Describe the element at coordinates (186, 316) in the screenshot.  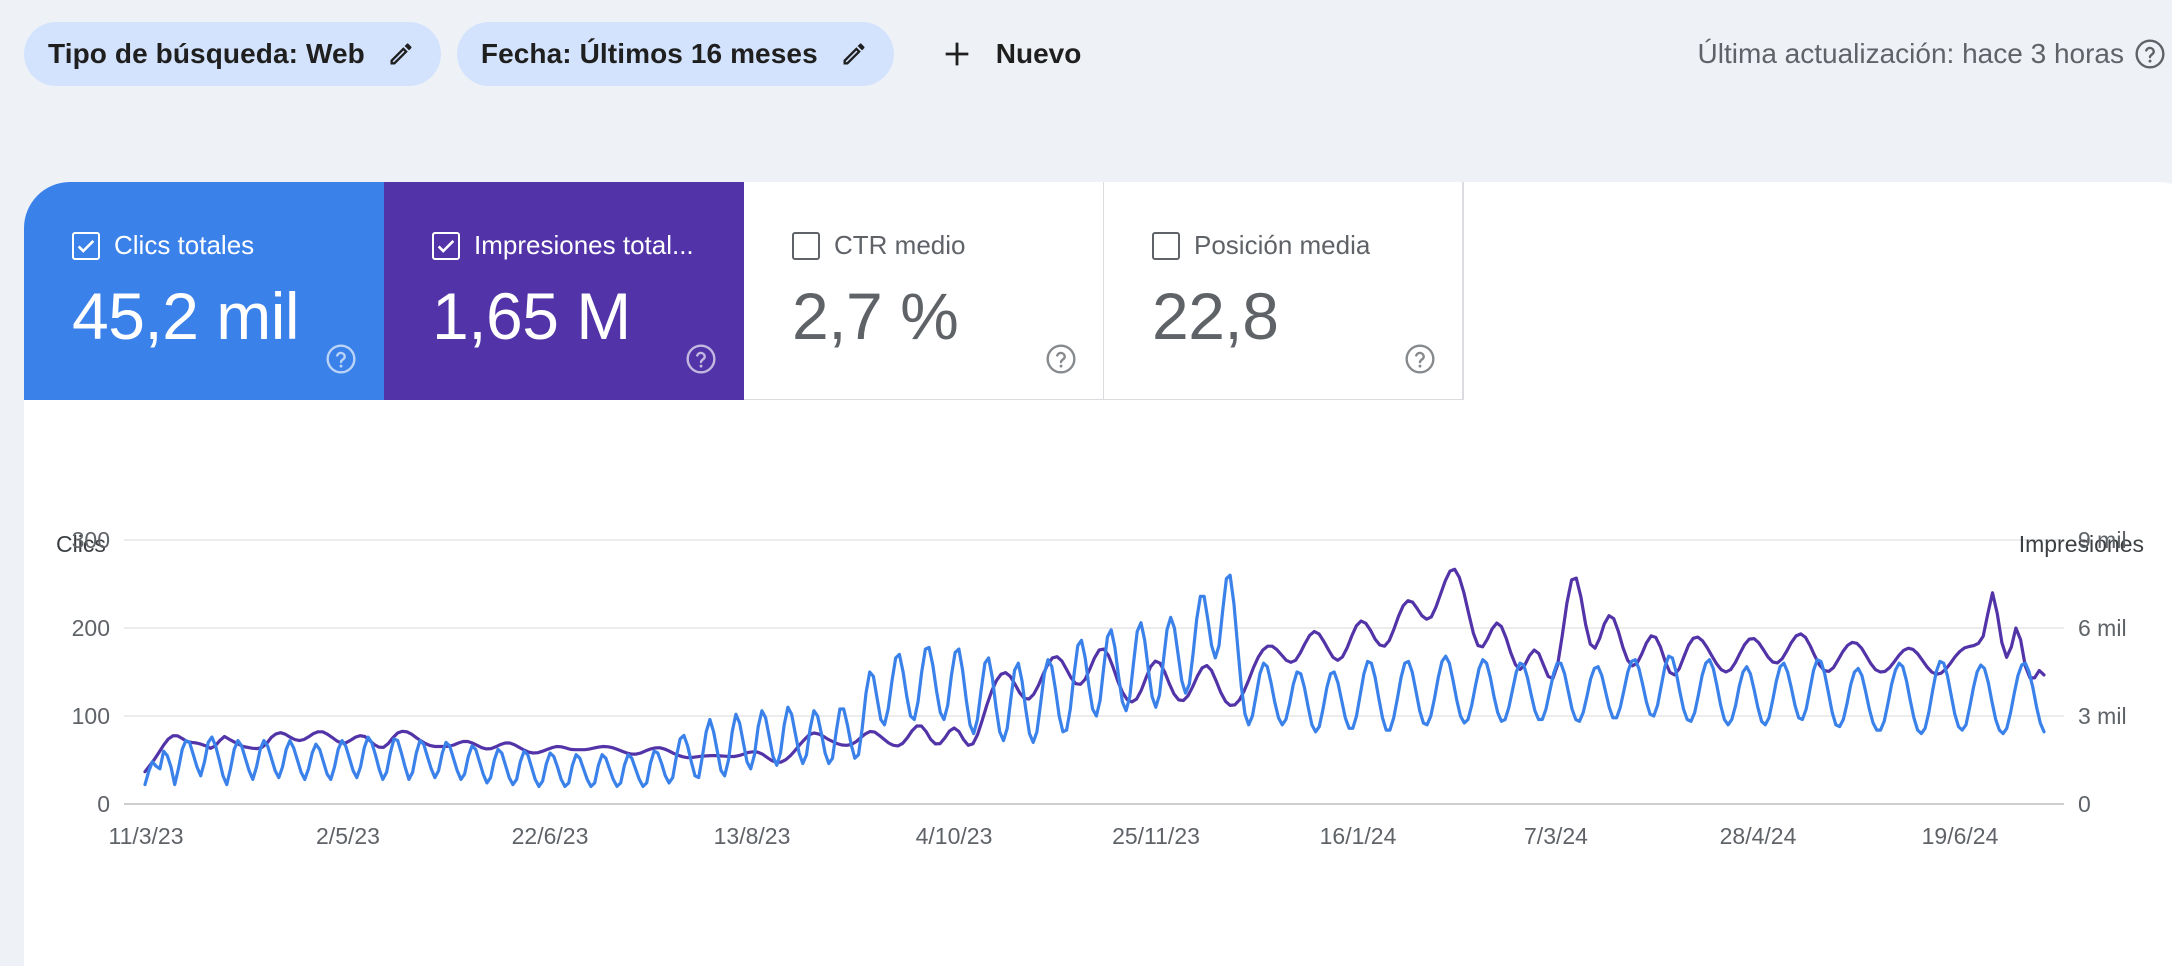
I see `metric-value: 45,2 mil` at that location.